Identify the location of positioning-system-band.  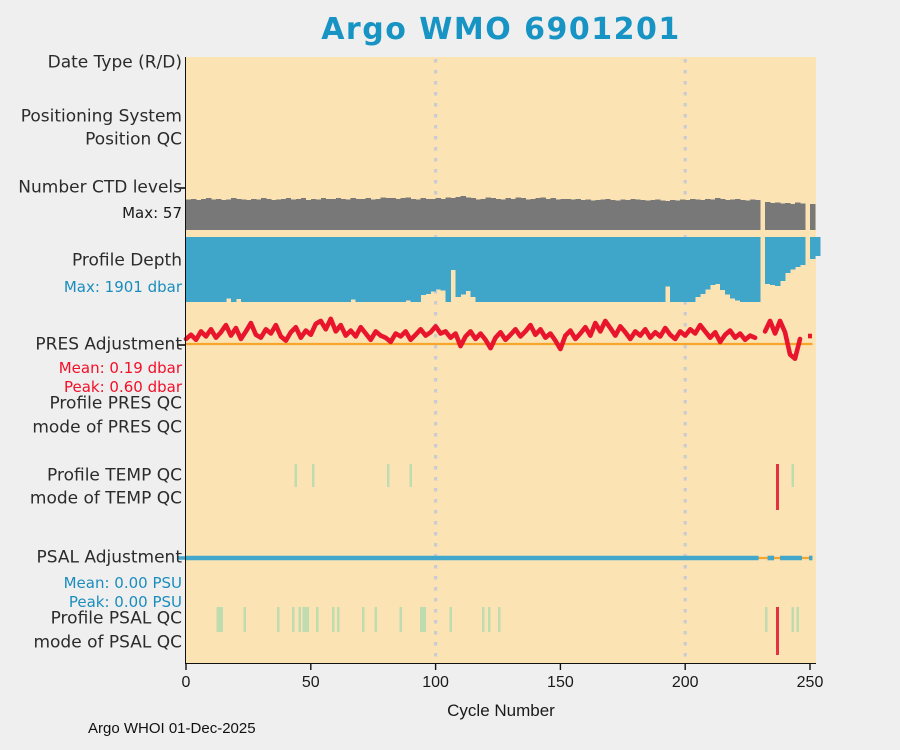
(782, 116).